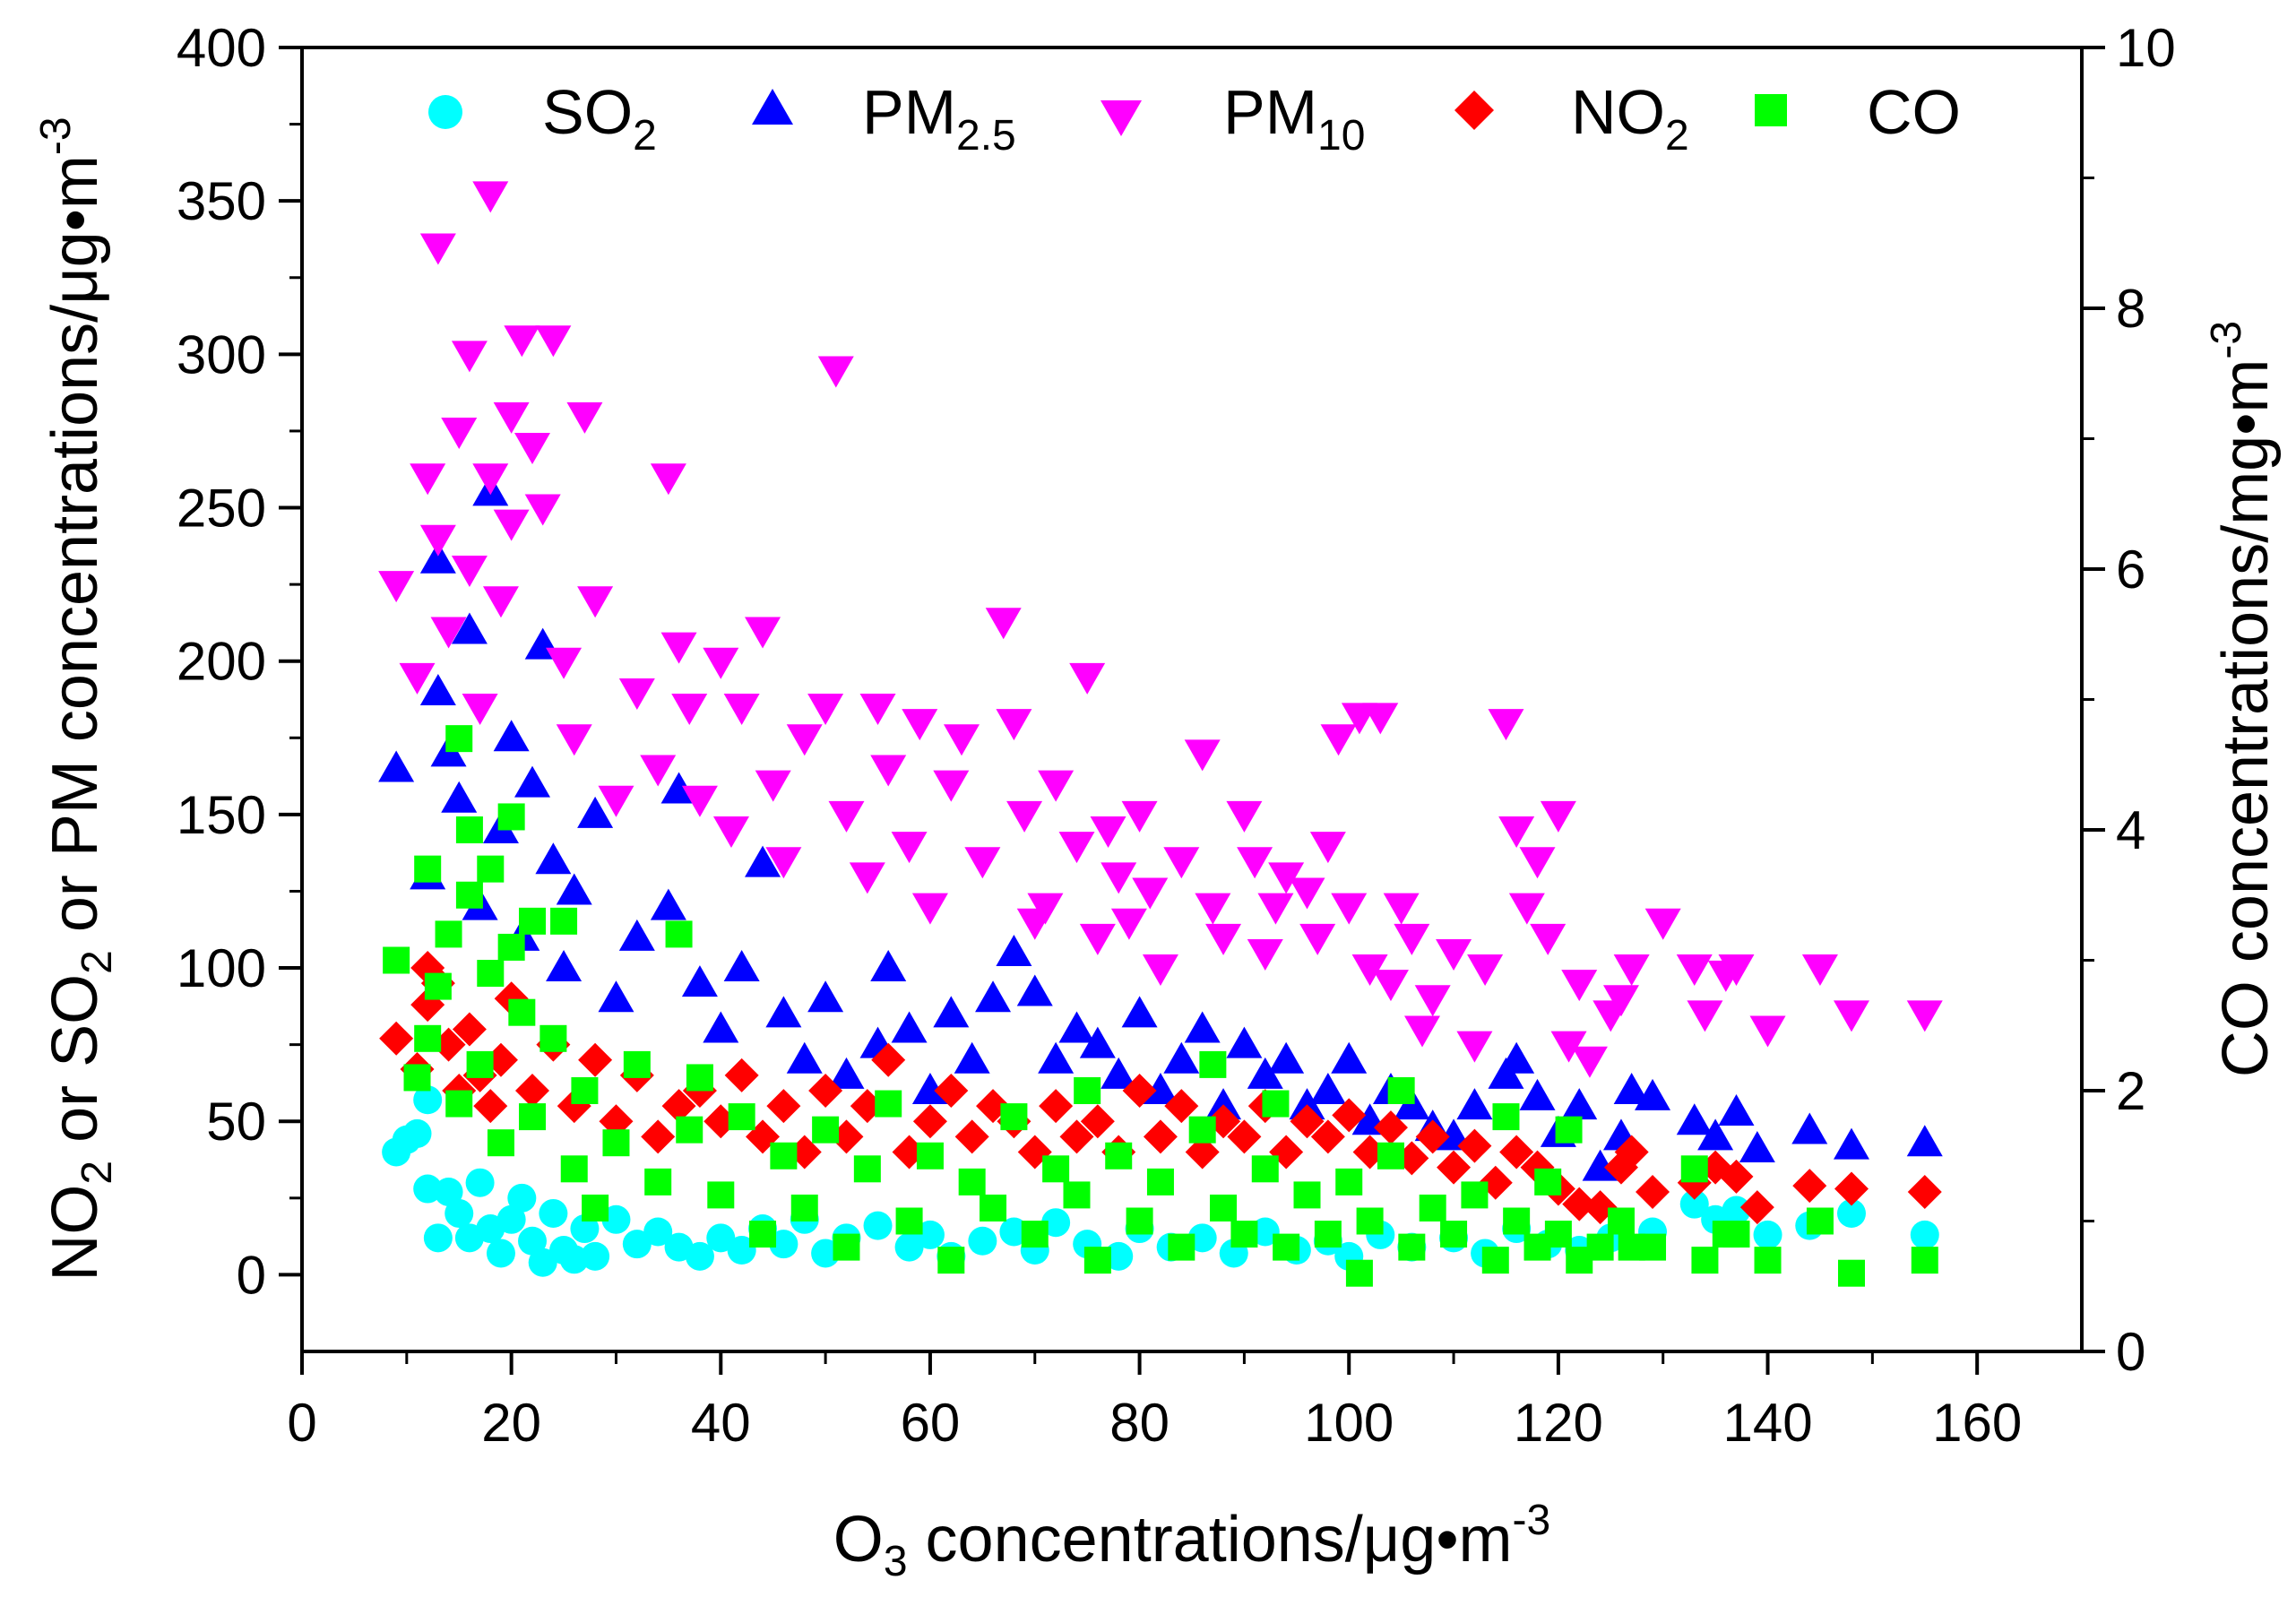 Image resolution: width=2296 pixels, height=1623 pixels. What do you see at coordinates (222, 815) in the screenshot?
I see `left-y-tick-label: 150` at bounding box center [222, 815].